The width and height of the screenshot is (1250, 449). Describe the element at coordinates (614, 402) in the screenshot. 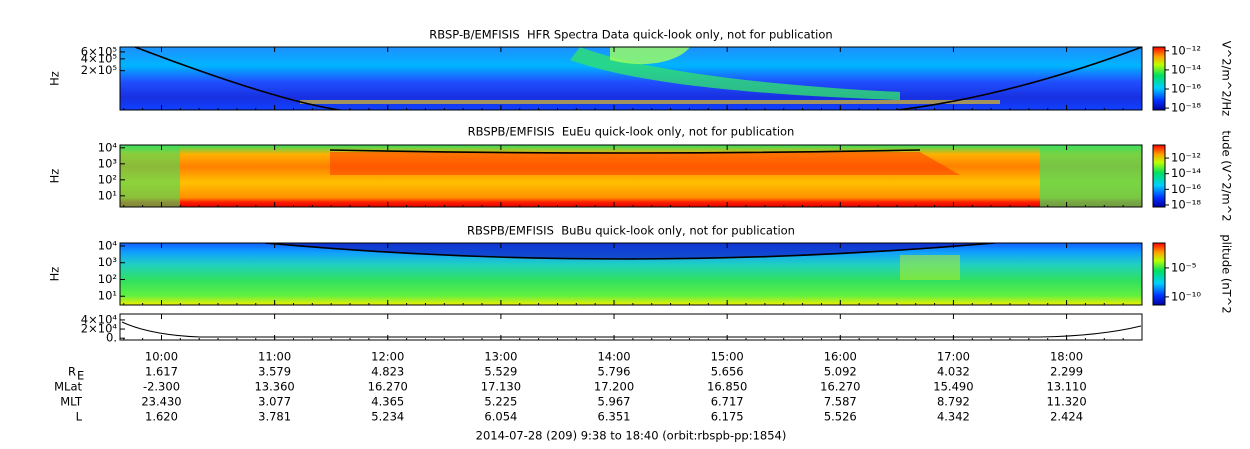

I see `ephemeris-value: 5.967` at that location.